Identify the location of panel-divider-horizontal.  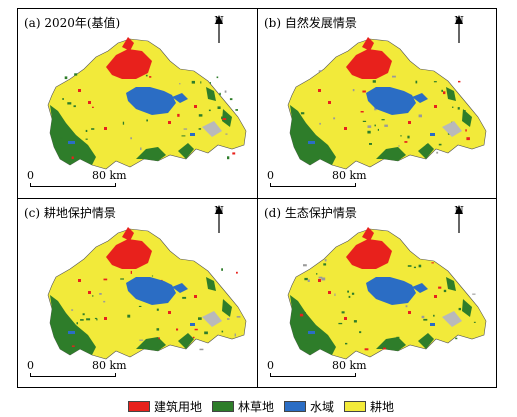
(257, 198).